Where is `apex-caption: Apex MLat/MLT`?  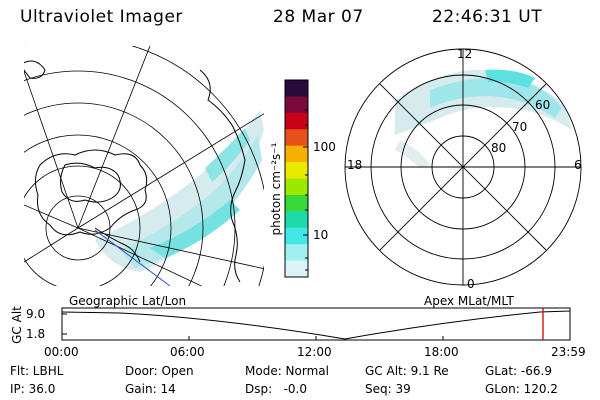 apex-caption: Apex MLat/MLT is located at coordinates (469, 301).